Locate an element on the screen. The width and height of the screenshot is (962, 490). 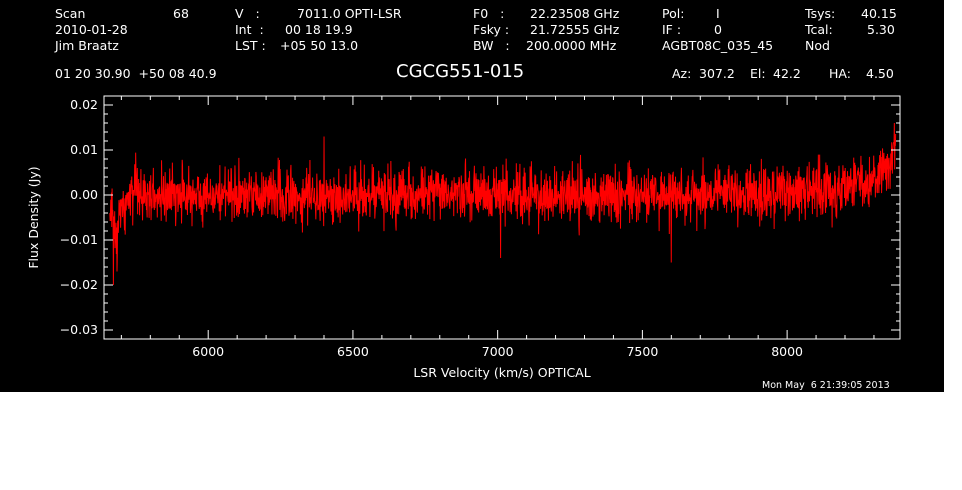
scan-value: 68 is located at coordinates (181, 13).